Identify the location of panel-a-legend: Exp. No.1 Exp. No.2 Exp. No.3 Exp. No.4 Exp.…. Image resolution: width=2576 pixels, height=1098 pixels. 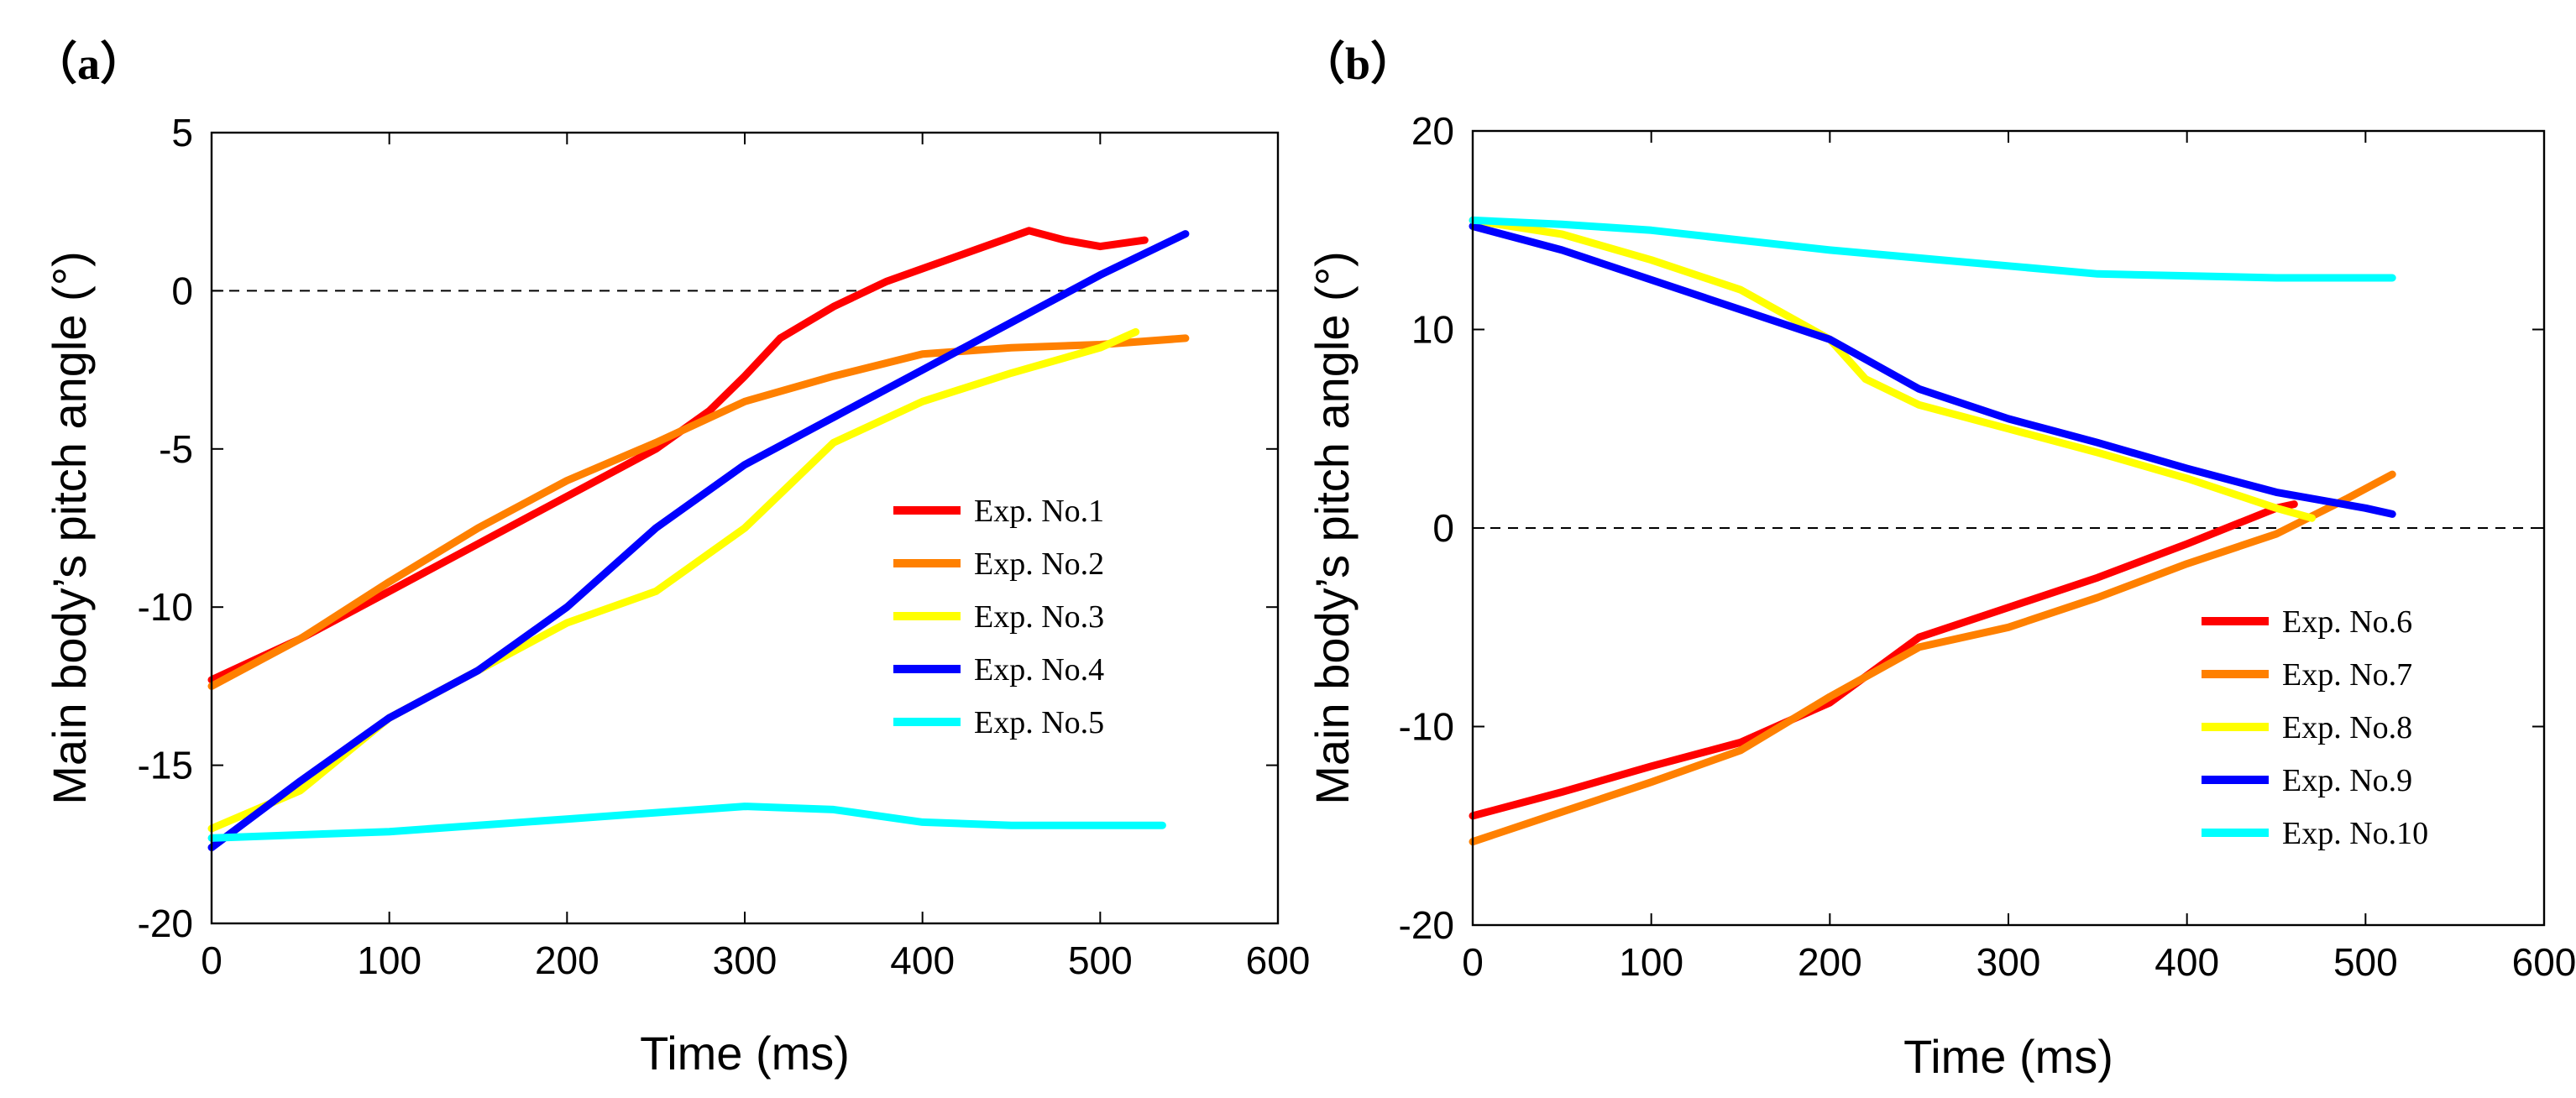
(998, 617).